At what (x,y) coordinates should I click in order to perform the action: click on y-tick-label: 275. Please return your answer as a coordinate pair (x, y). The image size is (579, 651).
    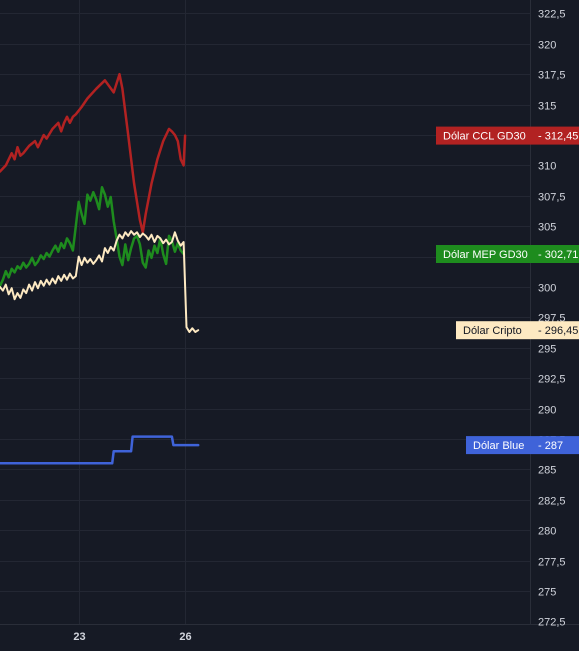
    Looking at the image, I should click on (547, 593).